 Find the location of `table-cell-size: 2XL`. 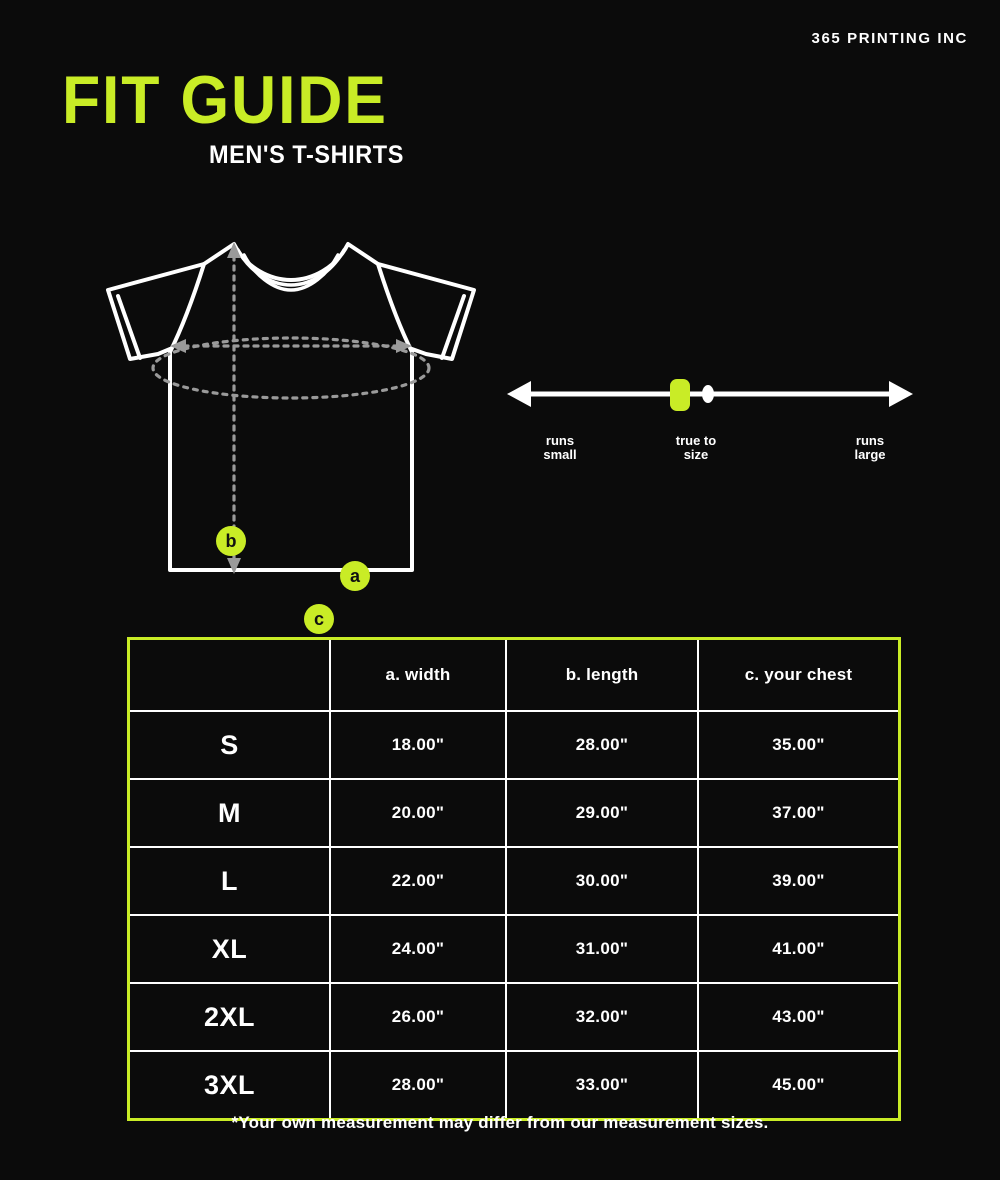

table-cell-size: 2XL is located at coordinates (229, 1017).